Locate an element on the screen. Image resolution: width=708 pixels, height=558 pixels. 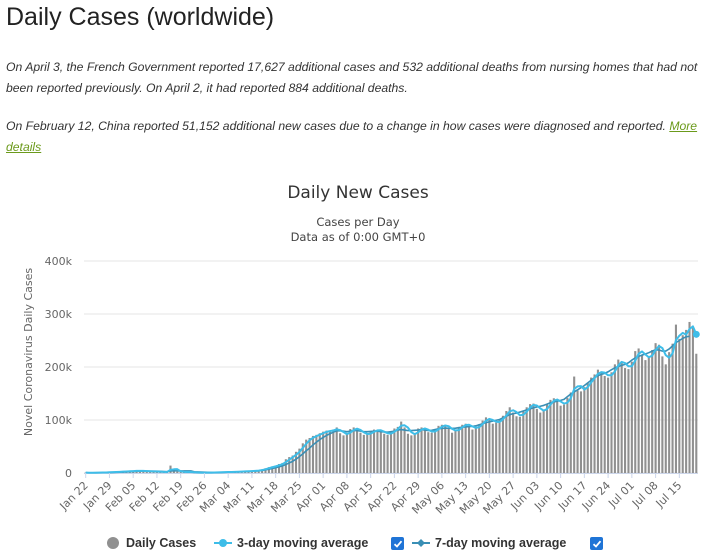
toggle-7day-checkbox is located at coordinates (596, 543).